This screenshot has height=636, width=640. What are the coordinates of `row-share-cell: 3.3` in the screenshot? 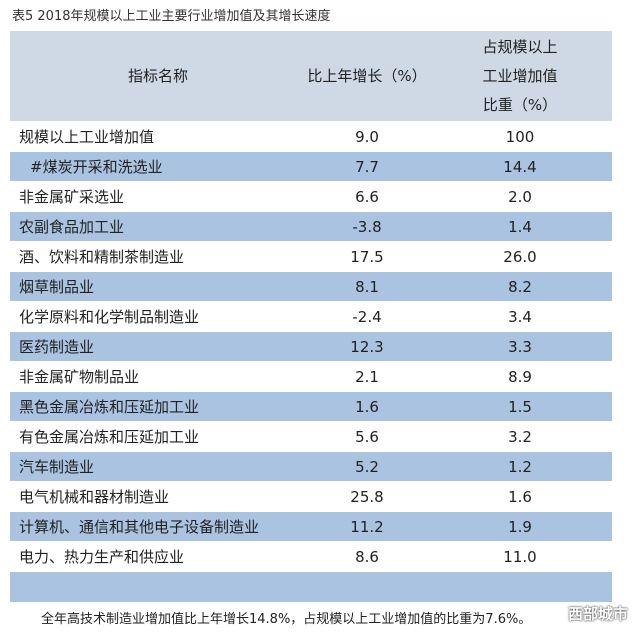 It's located at (520, 346).